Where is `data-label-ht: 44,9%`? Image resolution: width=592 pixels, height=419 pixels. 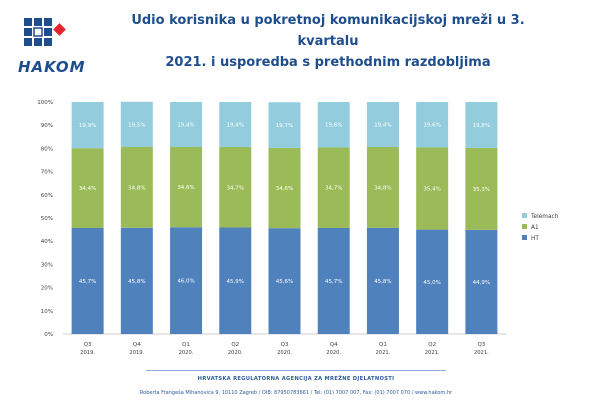 data-label-ht: 44,9% is located at coordinates (481, 283).